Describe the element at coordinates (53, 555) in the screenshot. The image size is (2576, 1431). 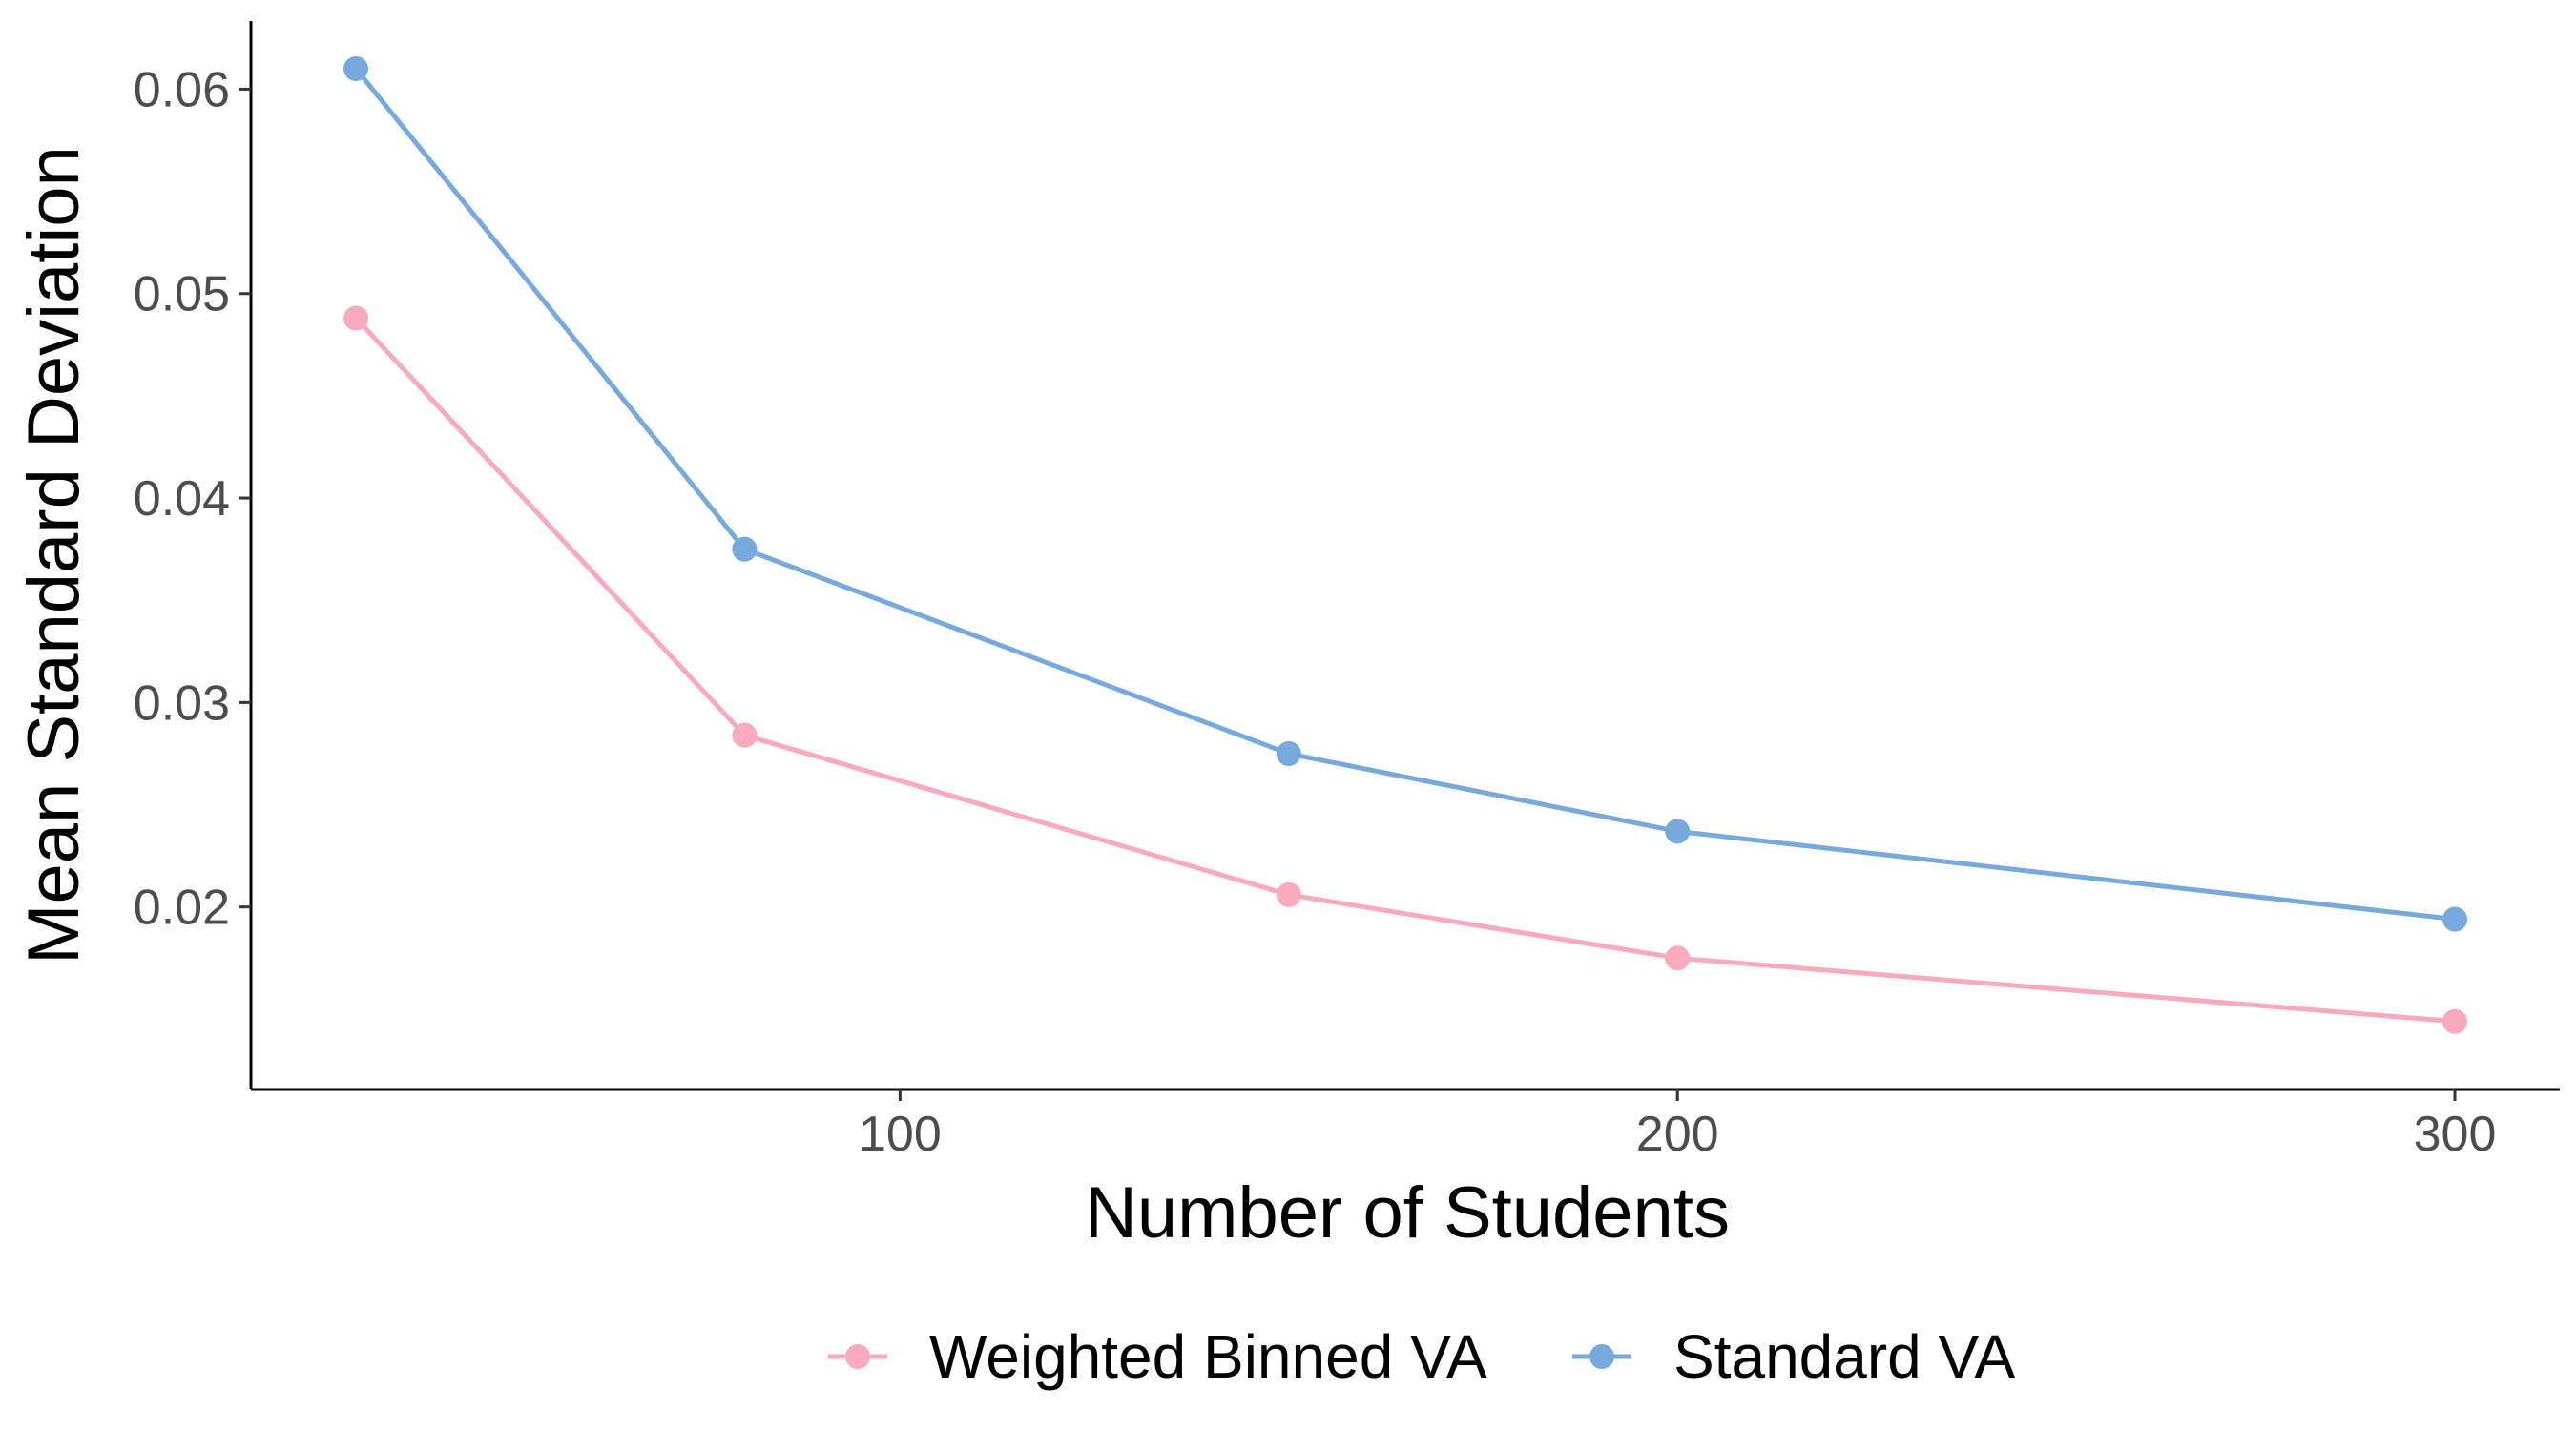
I see `y-axis-title: Mean Standard Deviation` at that location.